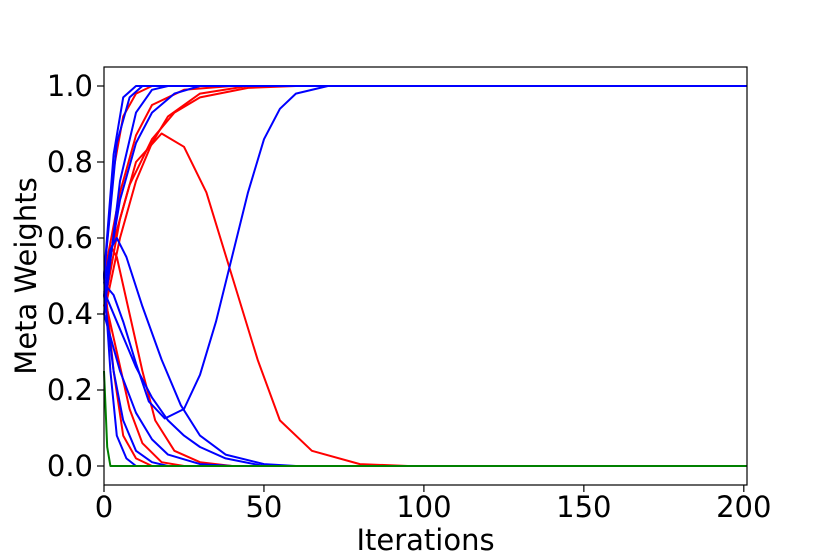 The image size is (830, 554). Describe the element at coordinates (263, 507) in the screenshot. I see `x-tick-label: 50` at that location.